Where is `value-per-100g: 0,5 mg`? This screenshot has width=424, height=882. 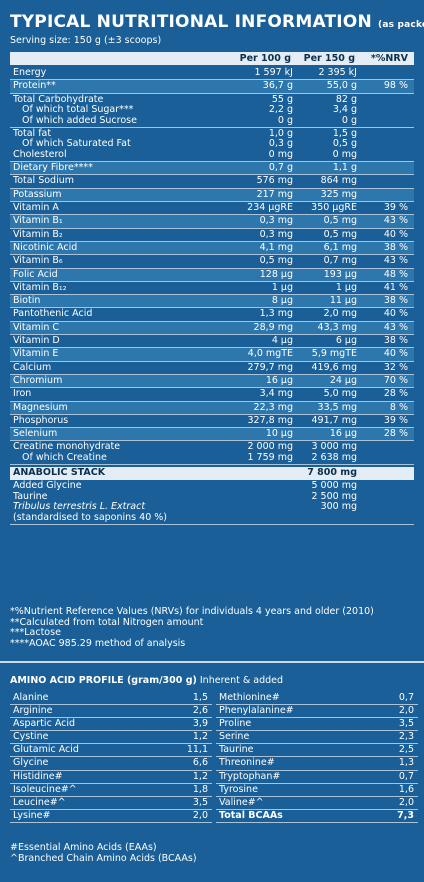 value-per-100g: 0,5 mg is located at coordinates (276, 261).